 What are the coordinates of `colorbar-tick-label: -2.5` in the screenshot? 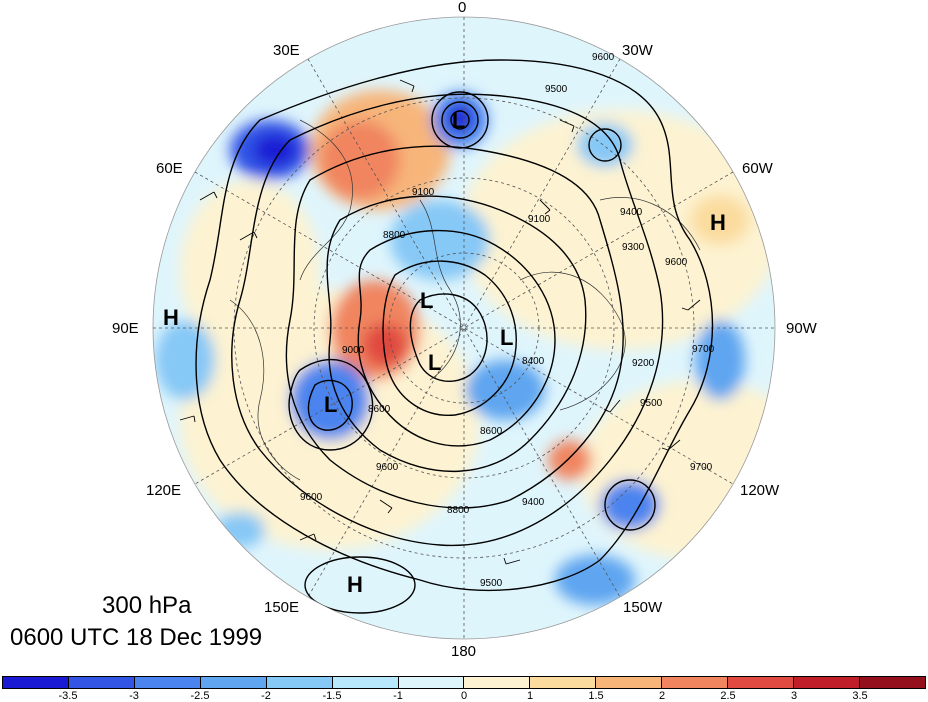 It's located at (200, 696).